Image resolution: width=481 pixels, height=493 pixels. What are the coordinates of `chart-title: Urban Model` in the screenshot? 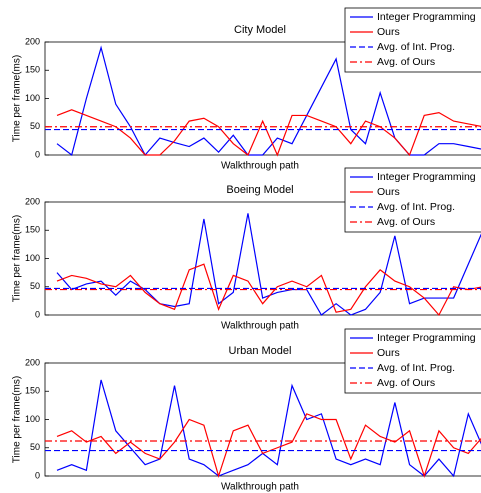 It's located at (260, 351).